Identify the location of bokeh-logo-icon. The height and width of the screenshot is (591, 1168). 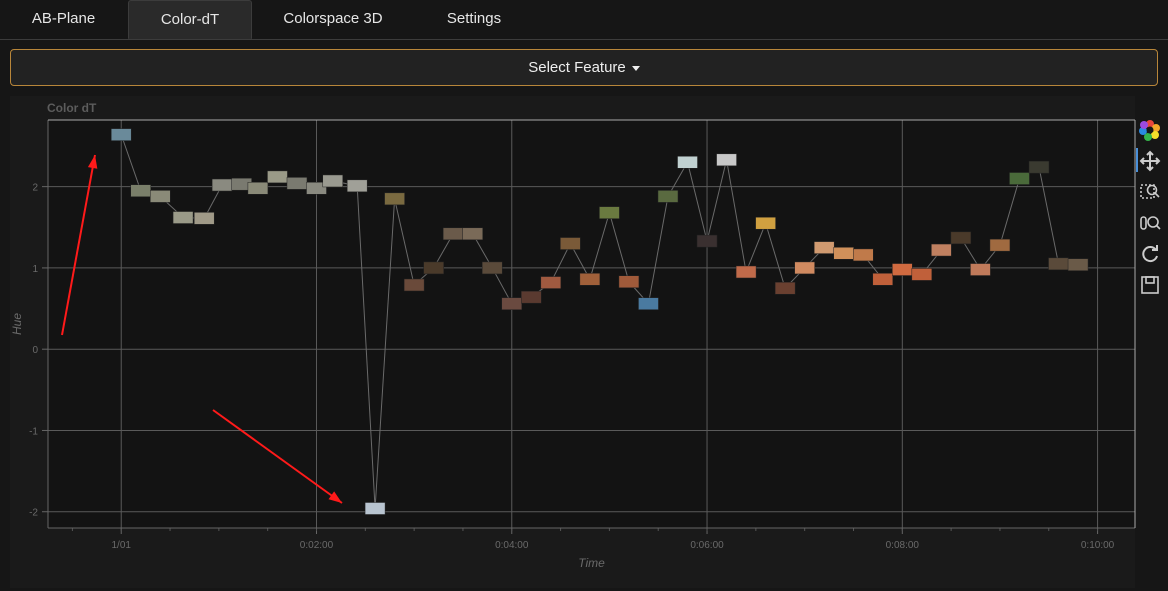
(1150, 130).